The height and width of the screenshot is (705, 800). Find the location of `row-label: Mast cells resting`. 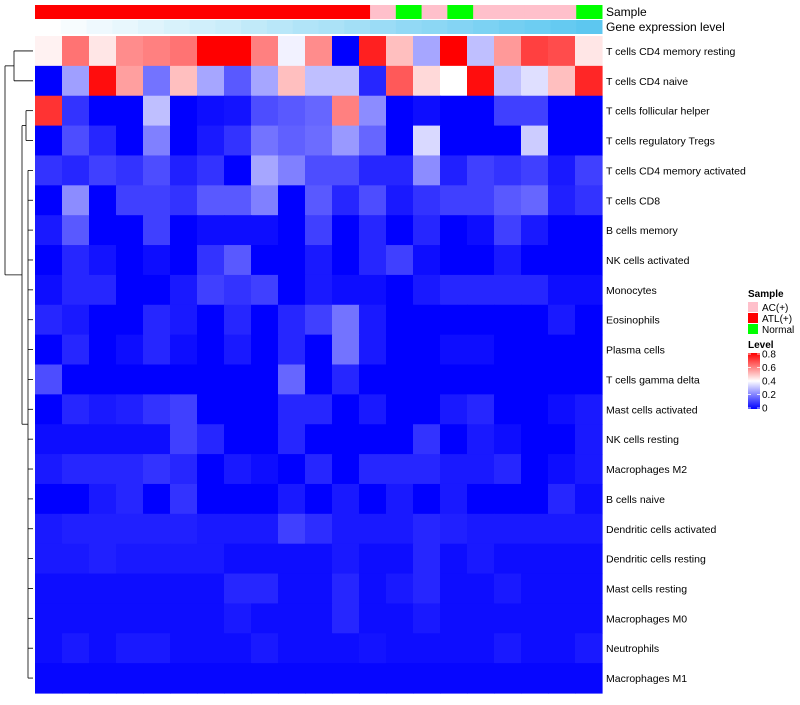

row-label: Mast cells resting is located at coordinates (646, 589).